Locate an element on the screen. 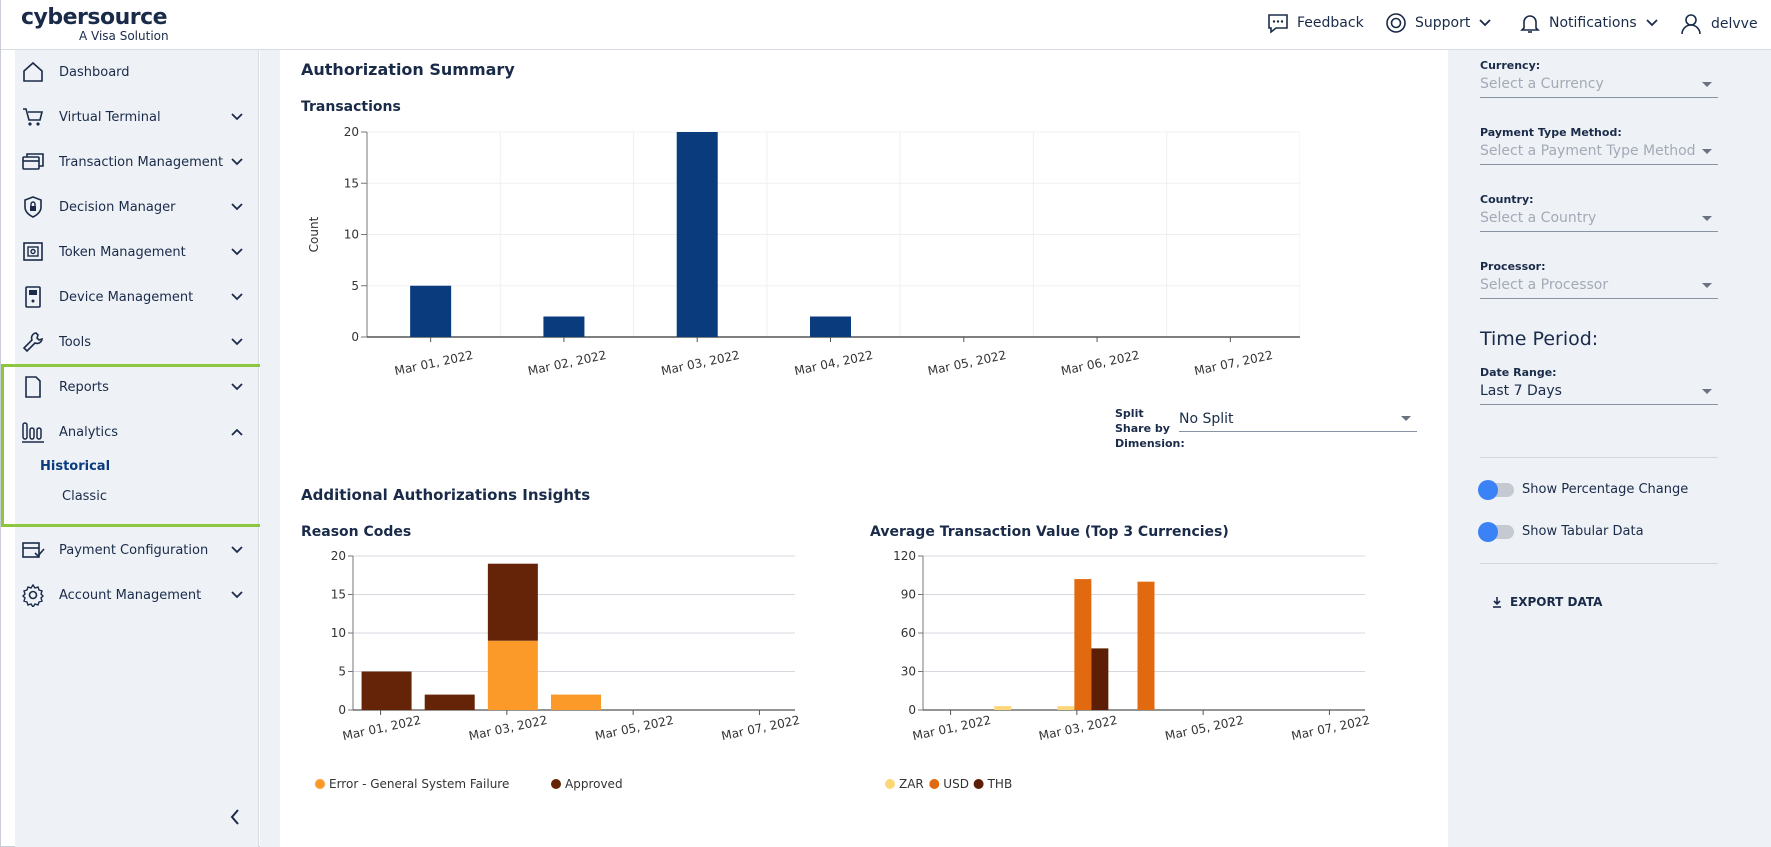  brand-logo: cybersource A Visa Solution is located at coordinates (95, 24).